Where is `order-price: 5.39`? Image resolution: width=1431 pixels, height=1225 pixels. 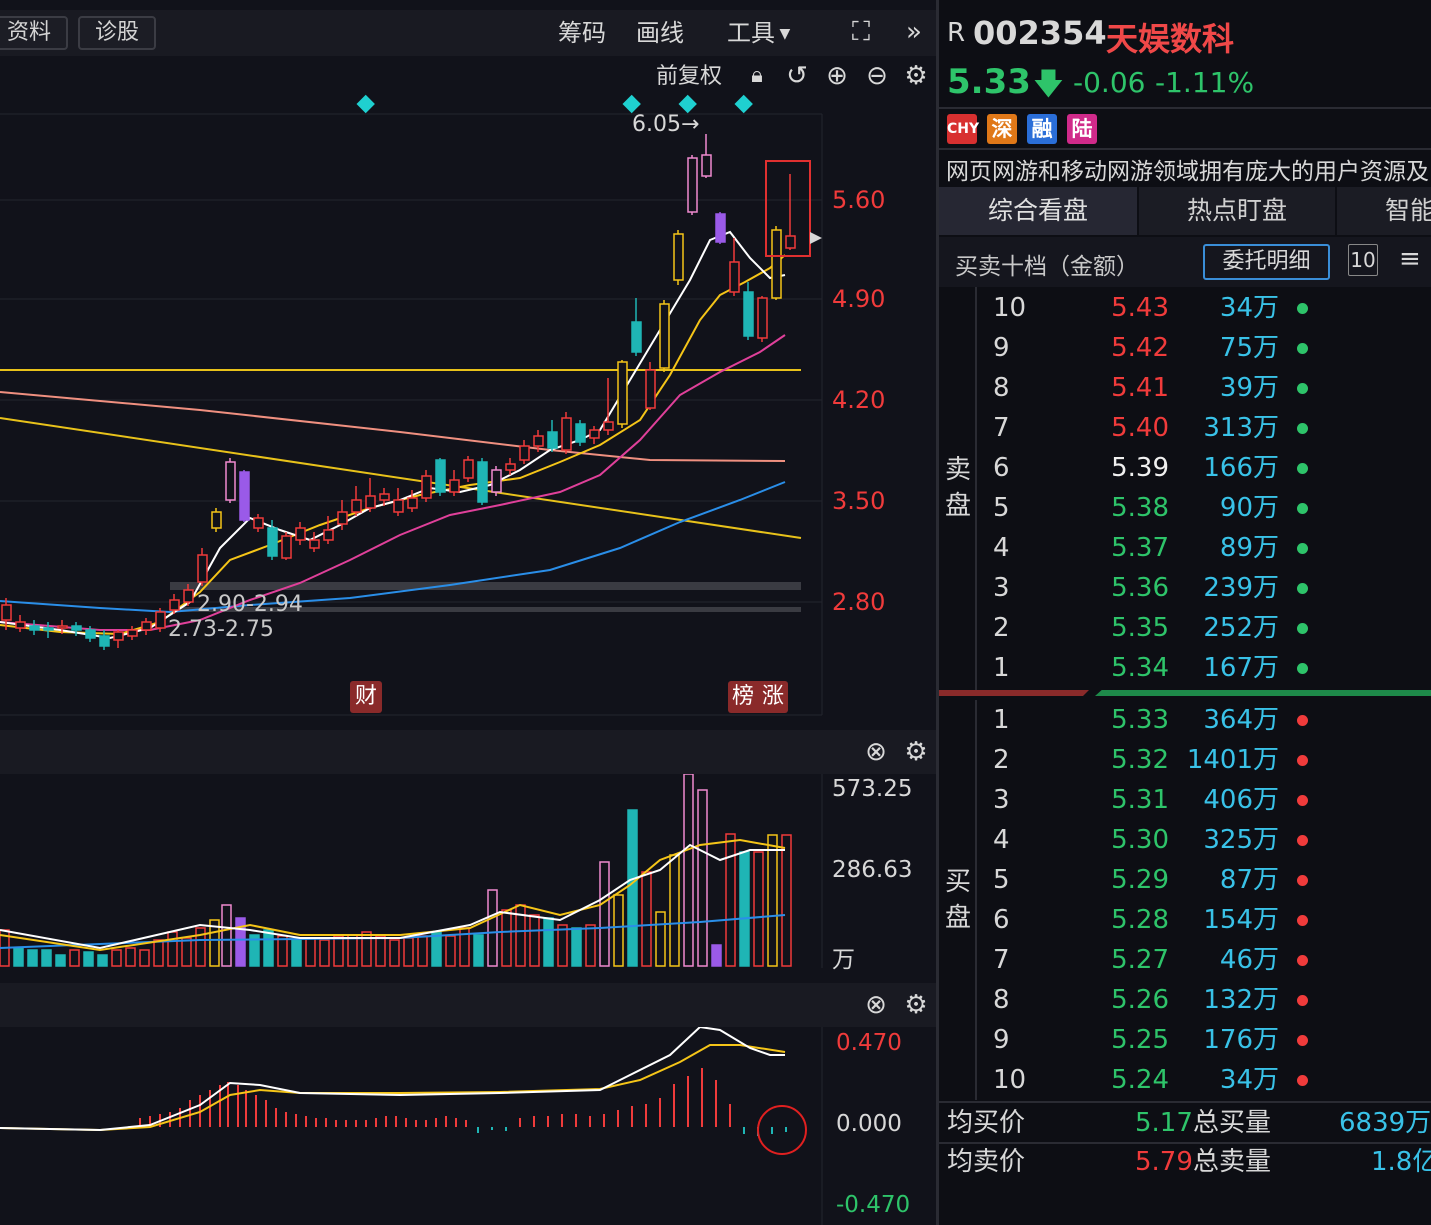 order-price: 5.39 is located at coordinates (1140, 468).